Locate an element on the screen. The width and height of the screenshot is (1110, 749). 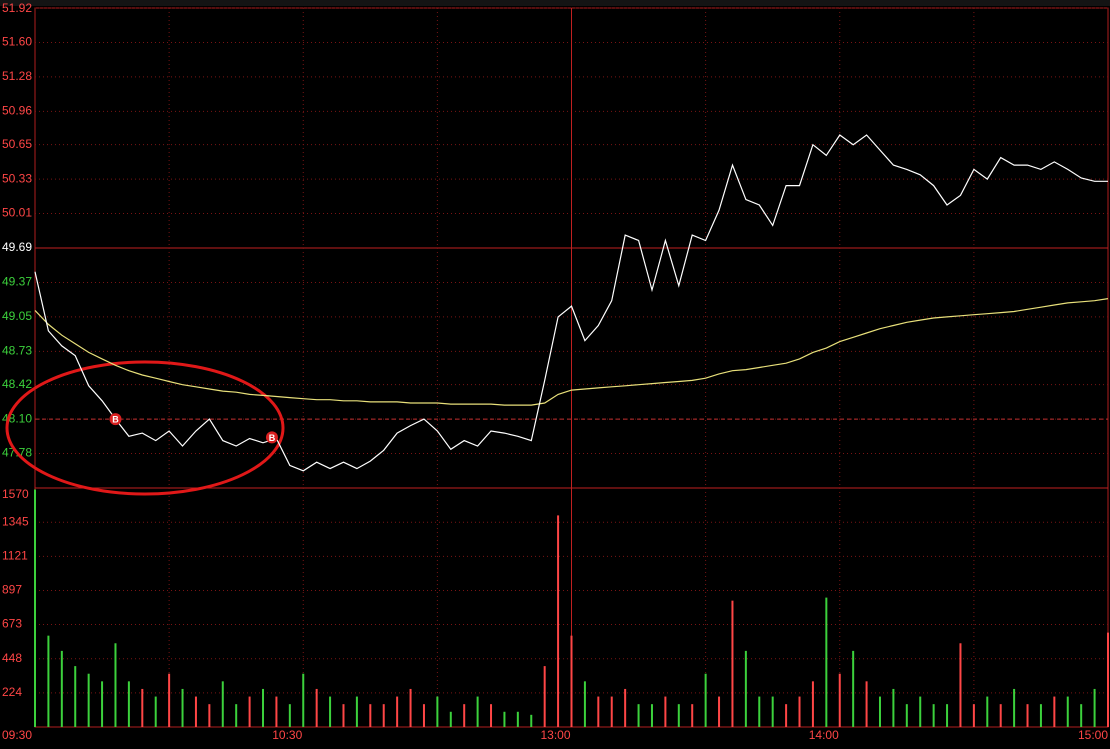
volume-tick-label: 1570 is located at coordinates (15, 494).